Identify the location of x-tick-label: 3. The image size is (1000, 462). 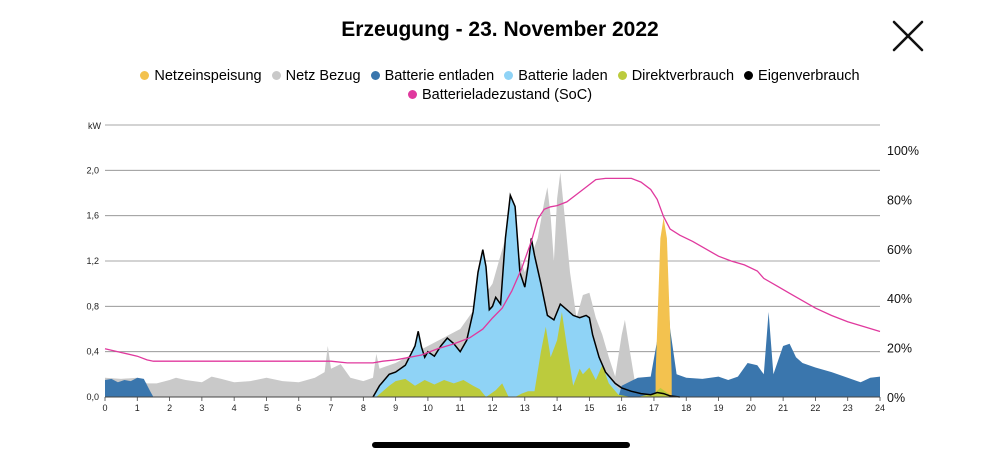
(201, 408).